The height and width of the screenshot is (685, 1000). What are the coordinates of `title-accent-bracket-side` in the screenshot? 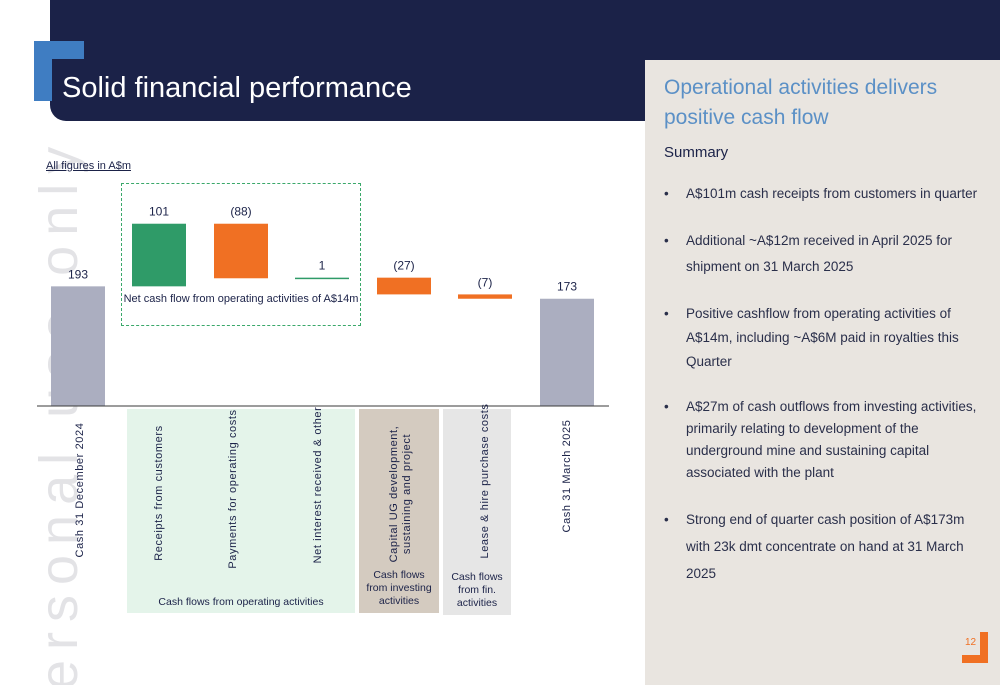 It's located at (43, 71).